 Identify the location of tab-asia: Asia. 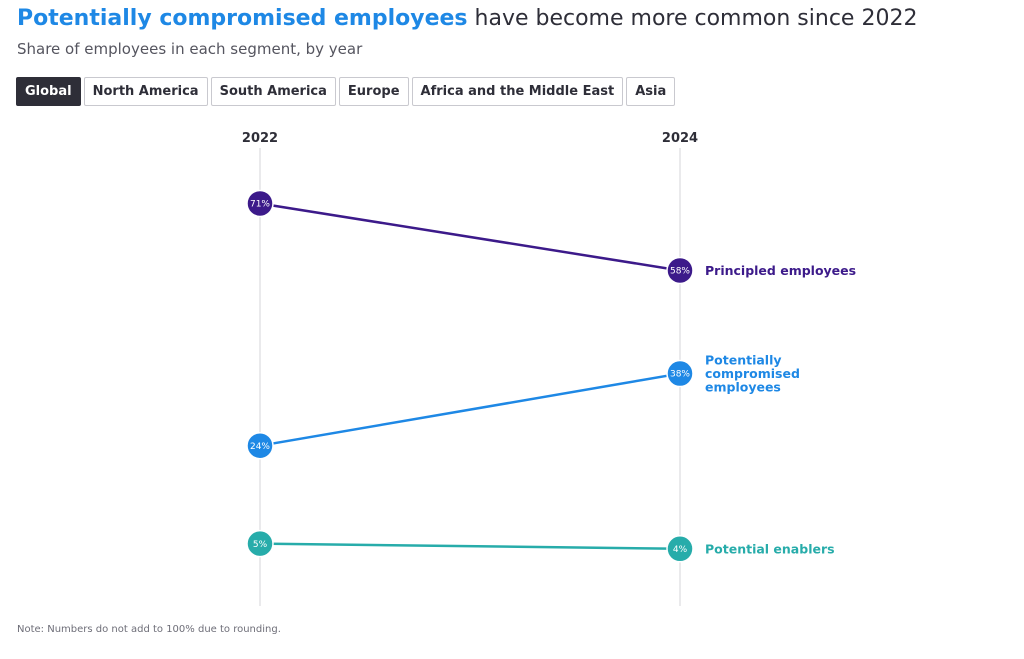
(651, 91).